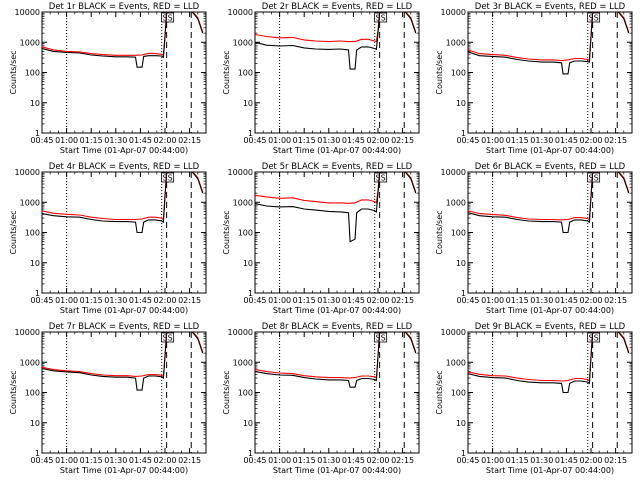  Describe the element at coordinates (124, 327) in the screenshot. I see `panel-title: Det 7r BLACK = Events, RED = LLD` at that location.